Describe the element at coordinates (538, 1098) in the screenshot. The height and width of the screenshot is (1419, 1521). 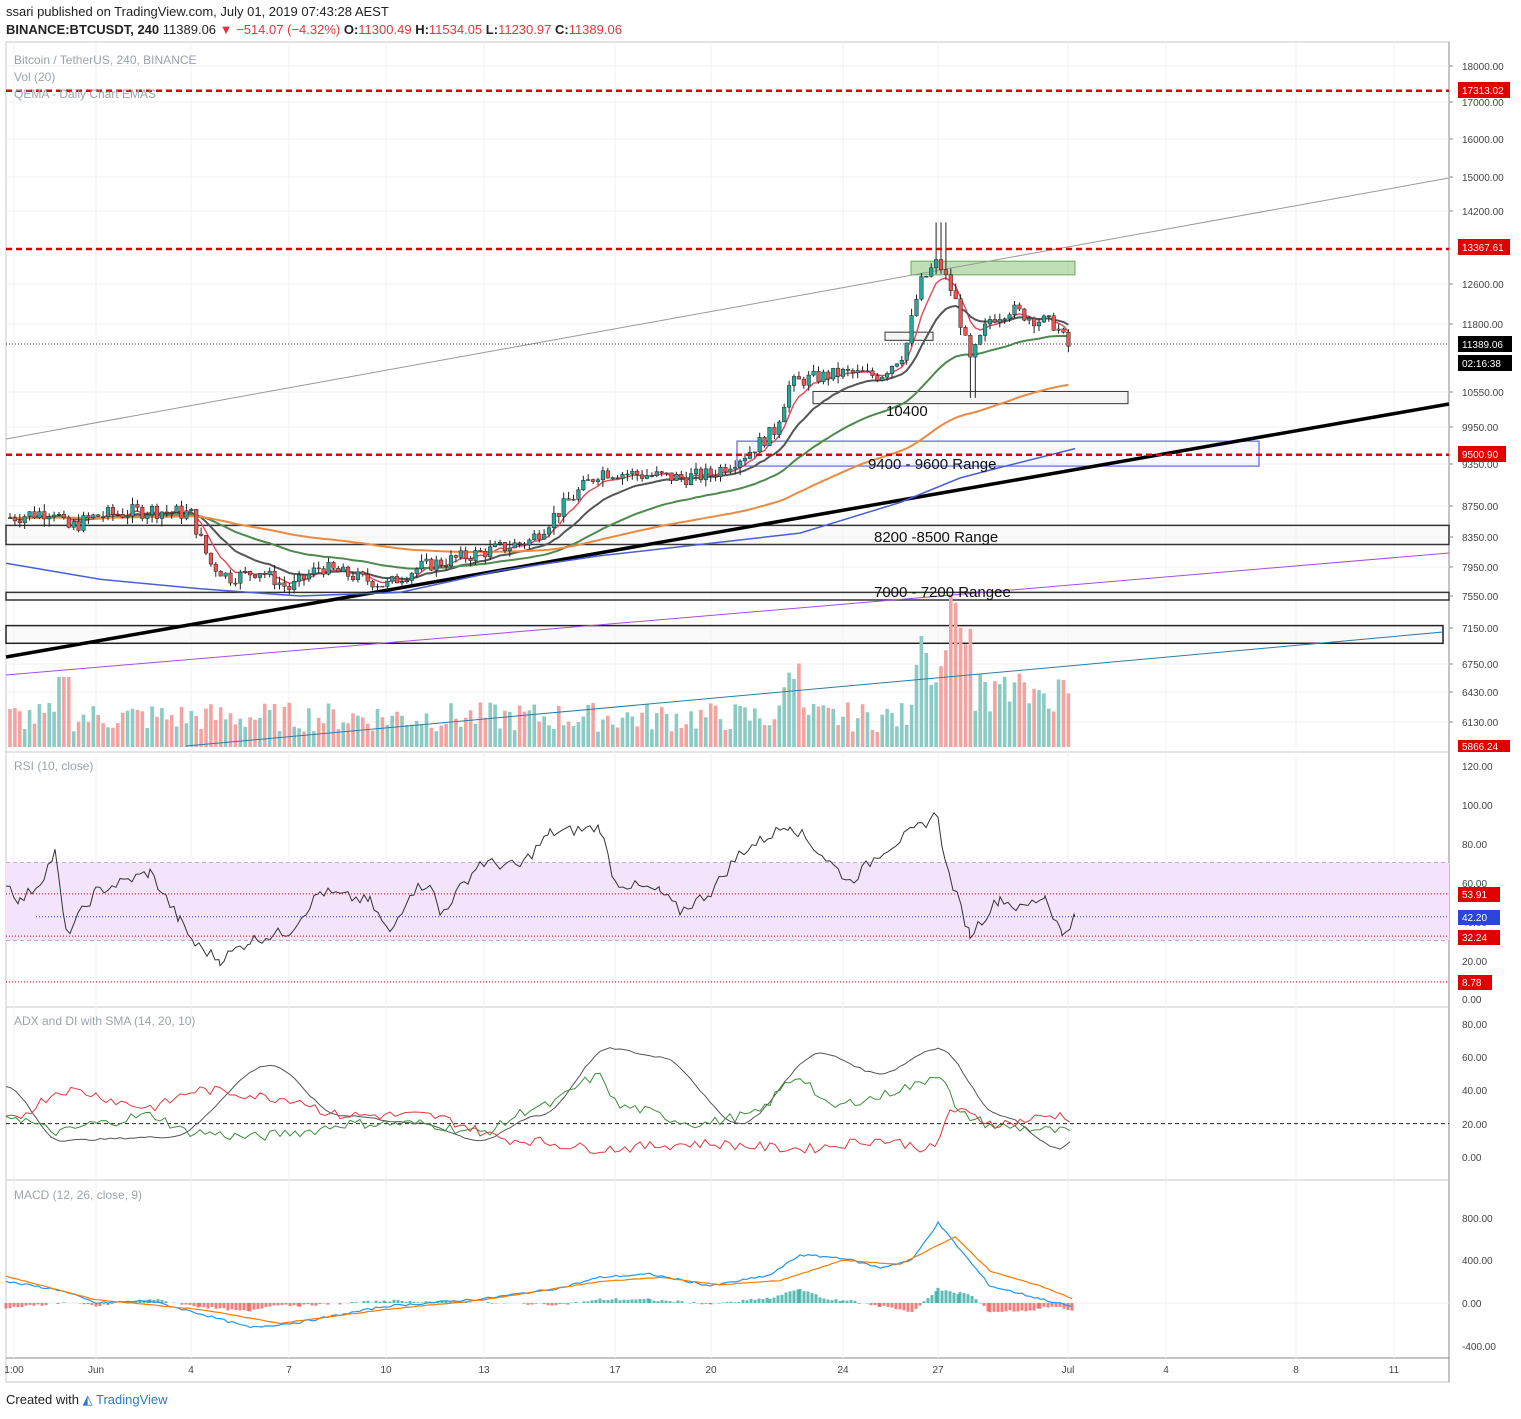
I see `adx-line` at that location.